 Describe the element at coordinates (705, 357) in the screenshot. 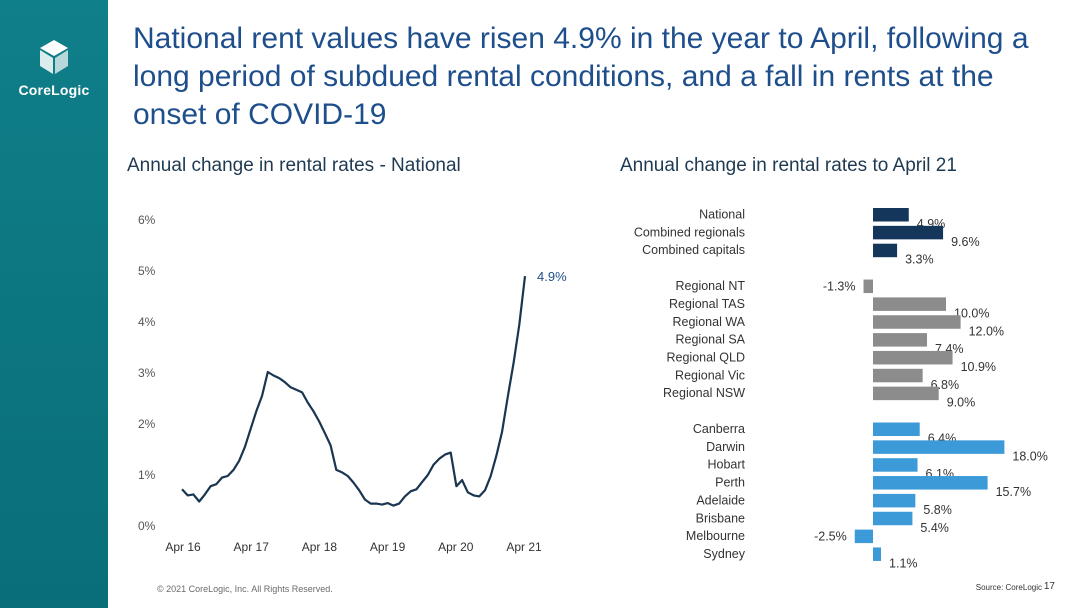

I see `category-label: Regional QLD` at that location.